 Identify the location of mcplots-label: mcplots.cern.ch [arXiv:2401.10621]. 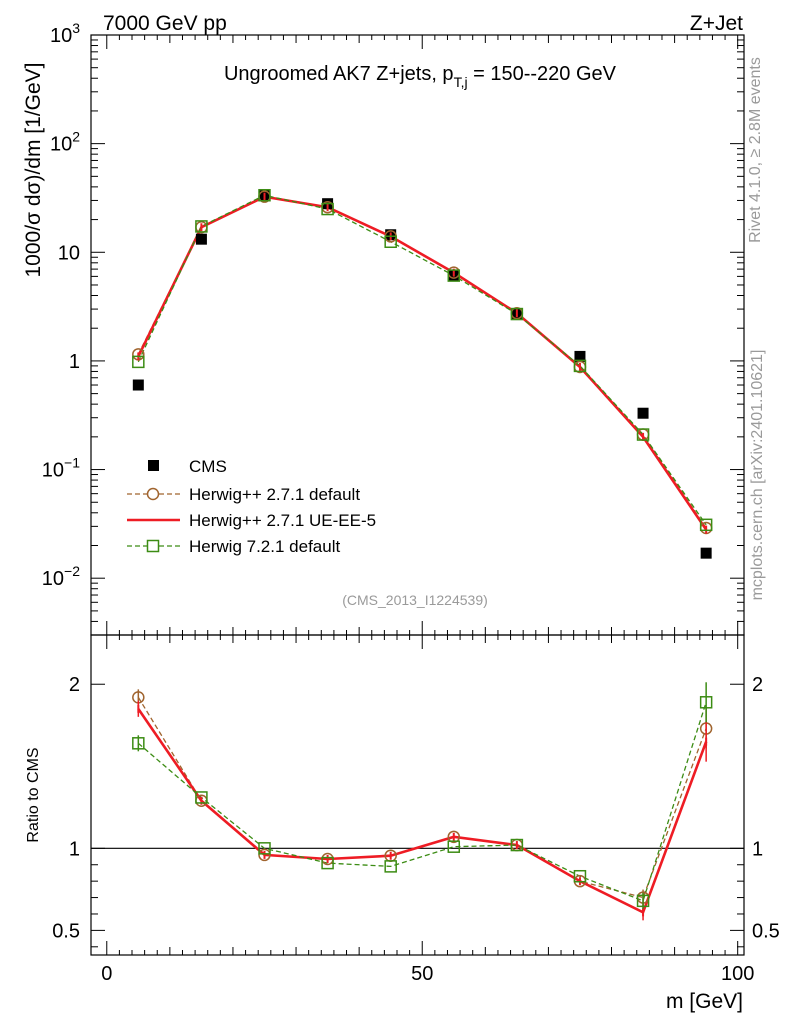
(757, 475).